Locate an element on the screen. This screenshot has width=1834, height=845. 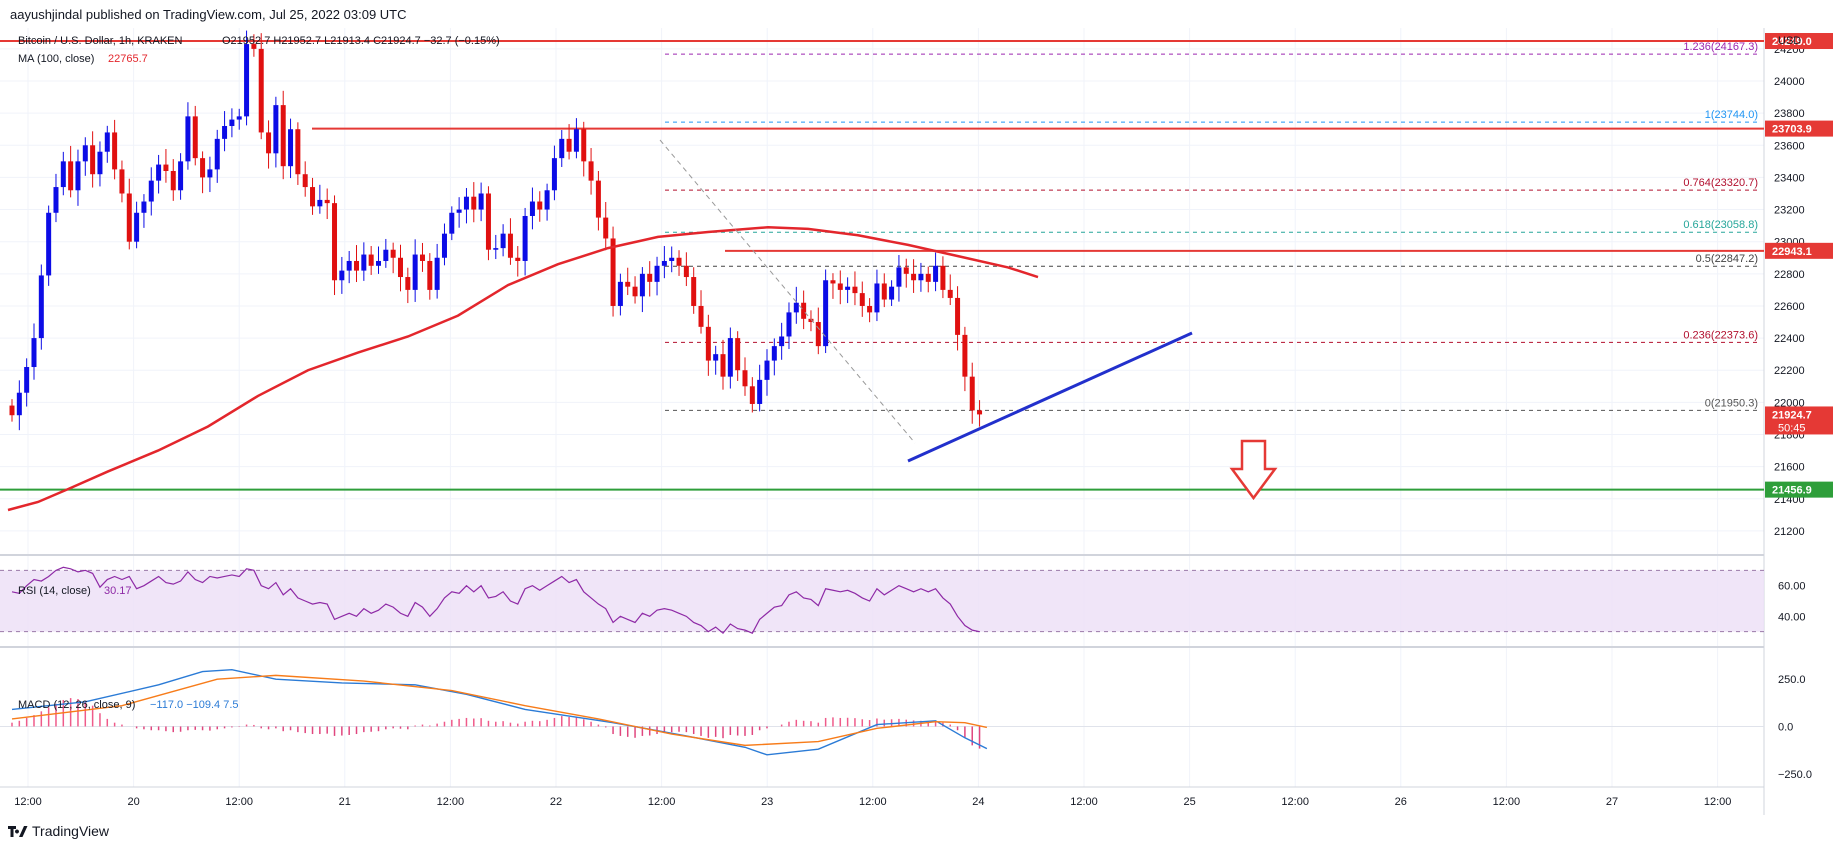
rsi-line is located at coordinates (495, 600).